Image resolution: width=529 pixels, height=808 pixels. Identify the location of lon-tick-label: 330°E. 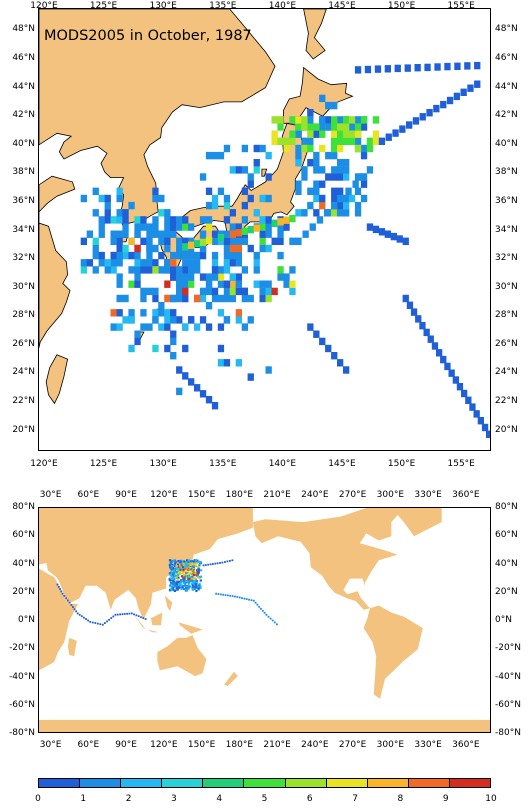
(428, 745).